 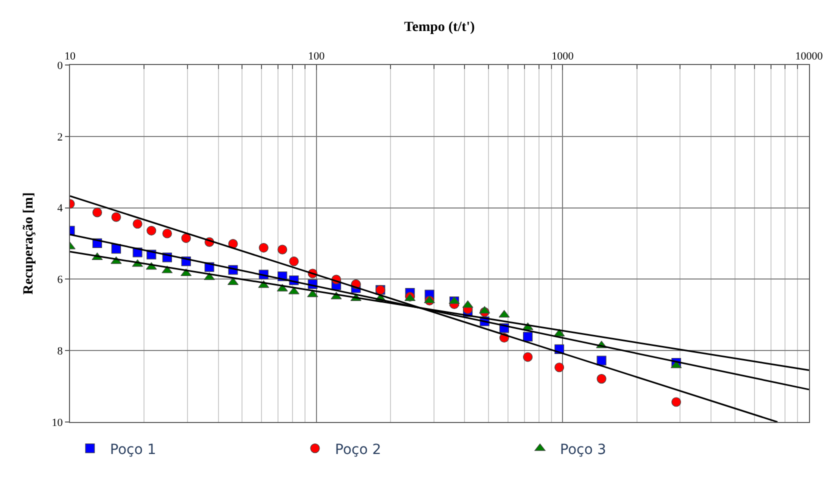 What do you see at coordinates (60, 208) in the screenshot?
I see `y-tick-label: 4` at bounding box center [60, 208].